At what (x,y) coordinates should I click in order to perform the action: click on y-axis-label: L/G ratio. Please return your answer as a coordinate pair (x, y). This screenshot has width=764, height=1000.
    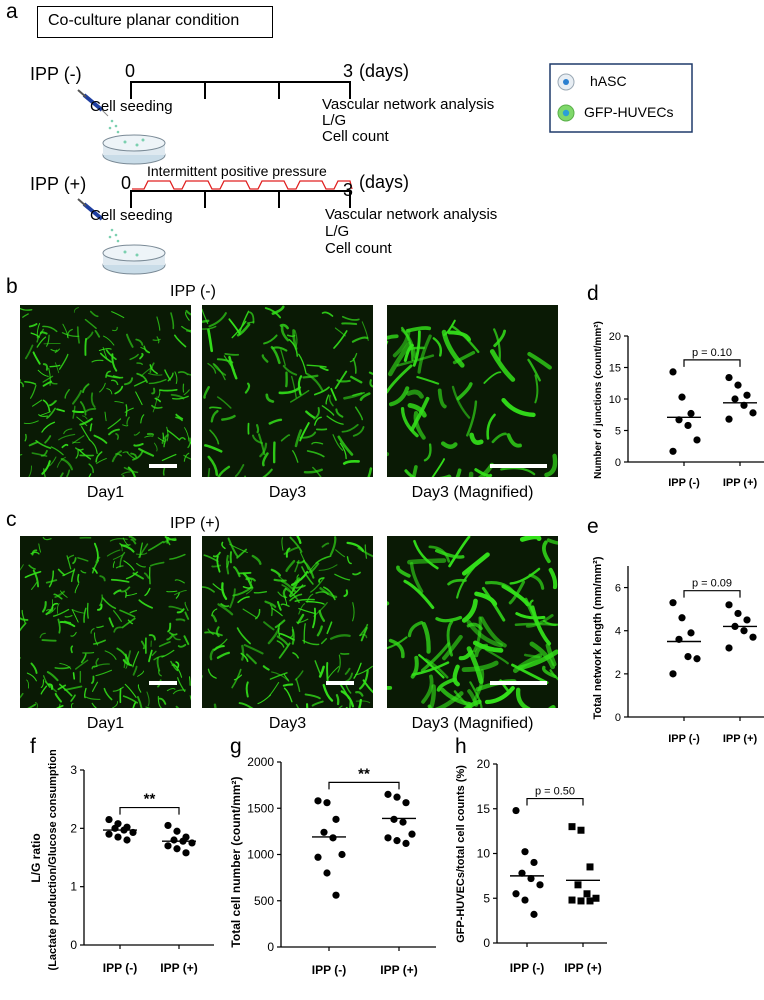
    Looking at the image, I should click on (36, 857).